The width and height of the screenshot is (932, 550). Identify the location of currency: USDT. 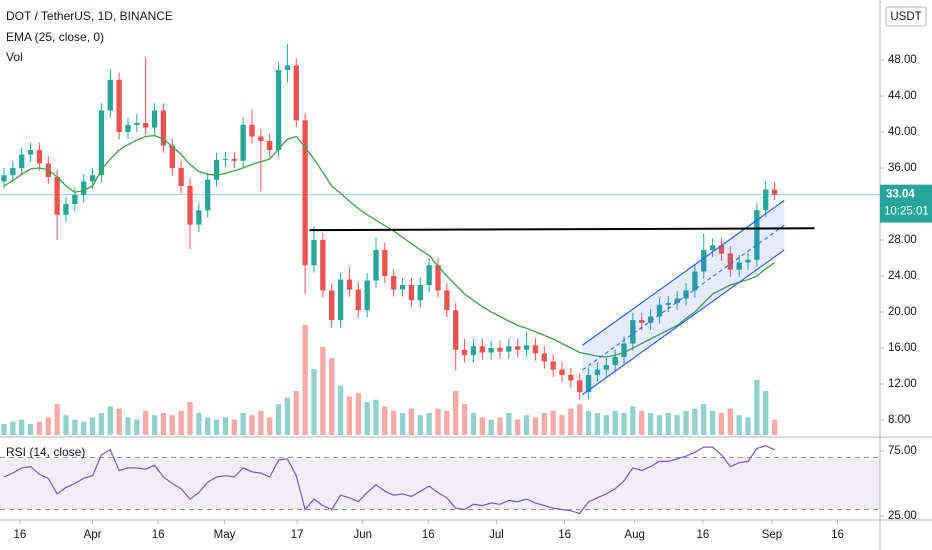
(905, 17).